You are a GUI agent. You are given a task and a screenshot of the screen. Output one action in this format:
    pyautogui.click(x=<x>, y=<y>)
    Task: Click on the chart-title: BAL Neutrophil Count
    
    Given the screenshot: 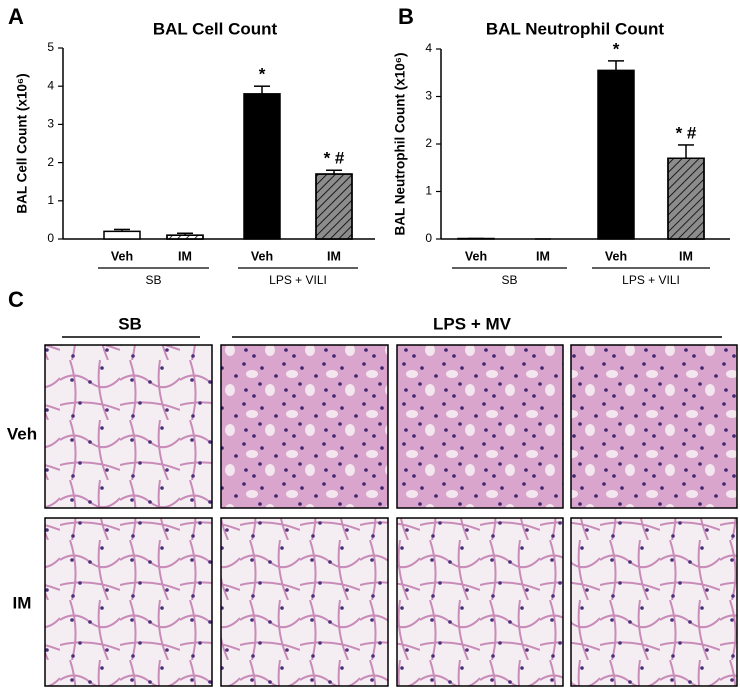 What is the action you would take?
    pyautogui.click(x=575, y=28)
    